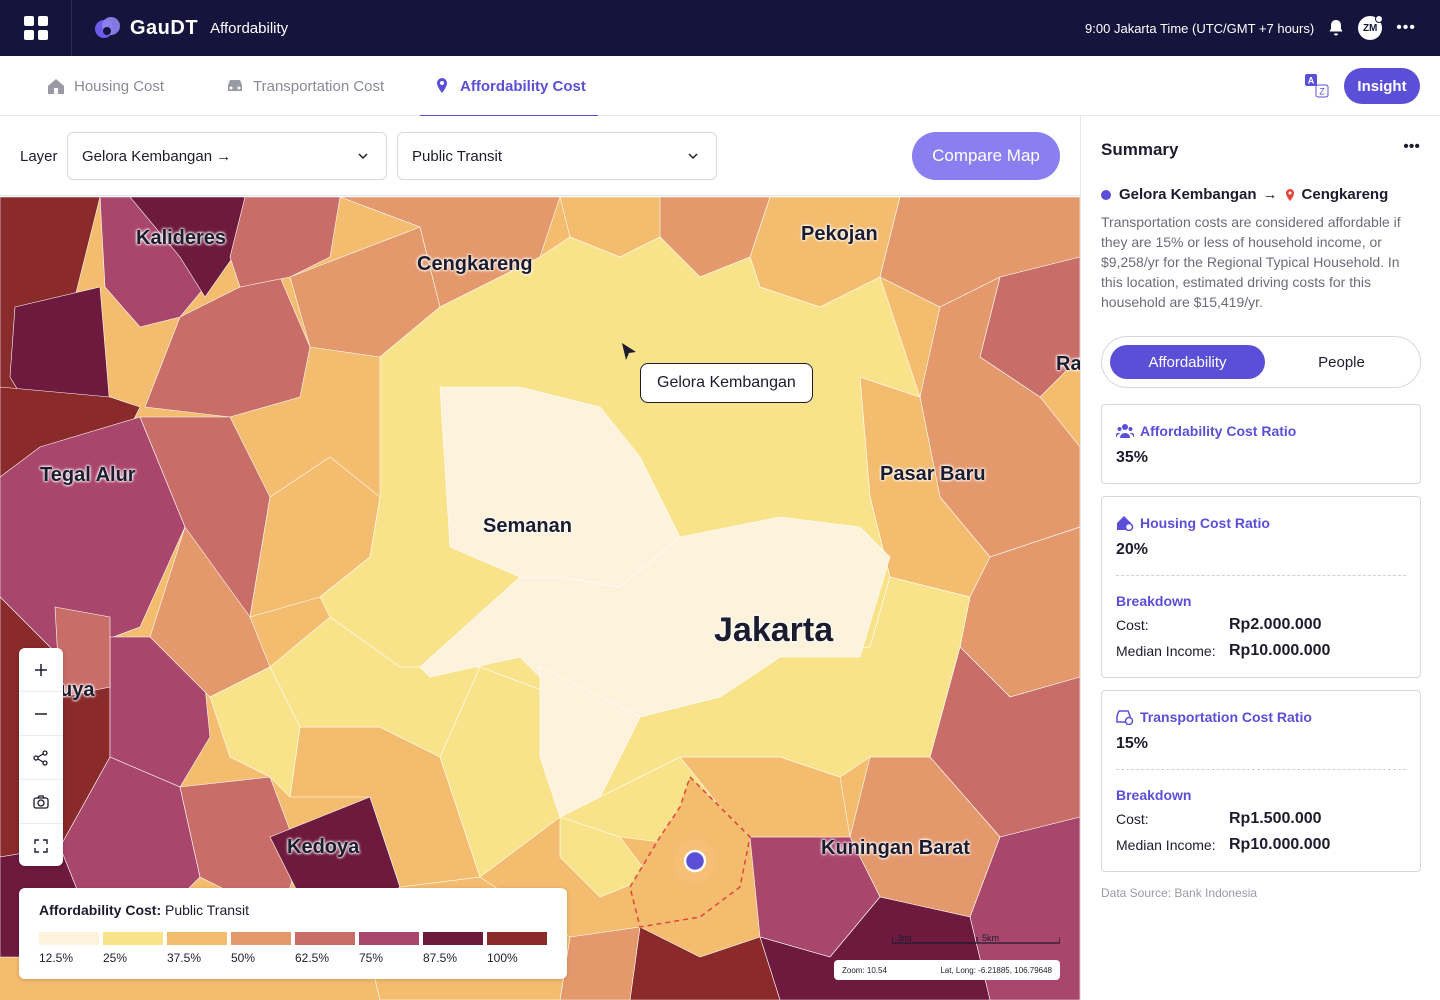  What do you see at coordinates (184, 958) in the screenshot?
I see `legend-tick-label: 37.5%` at bounding box center [184, 958].